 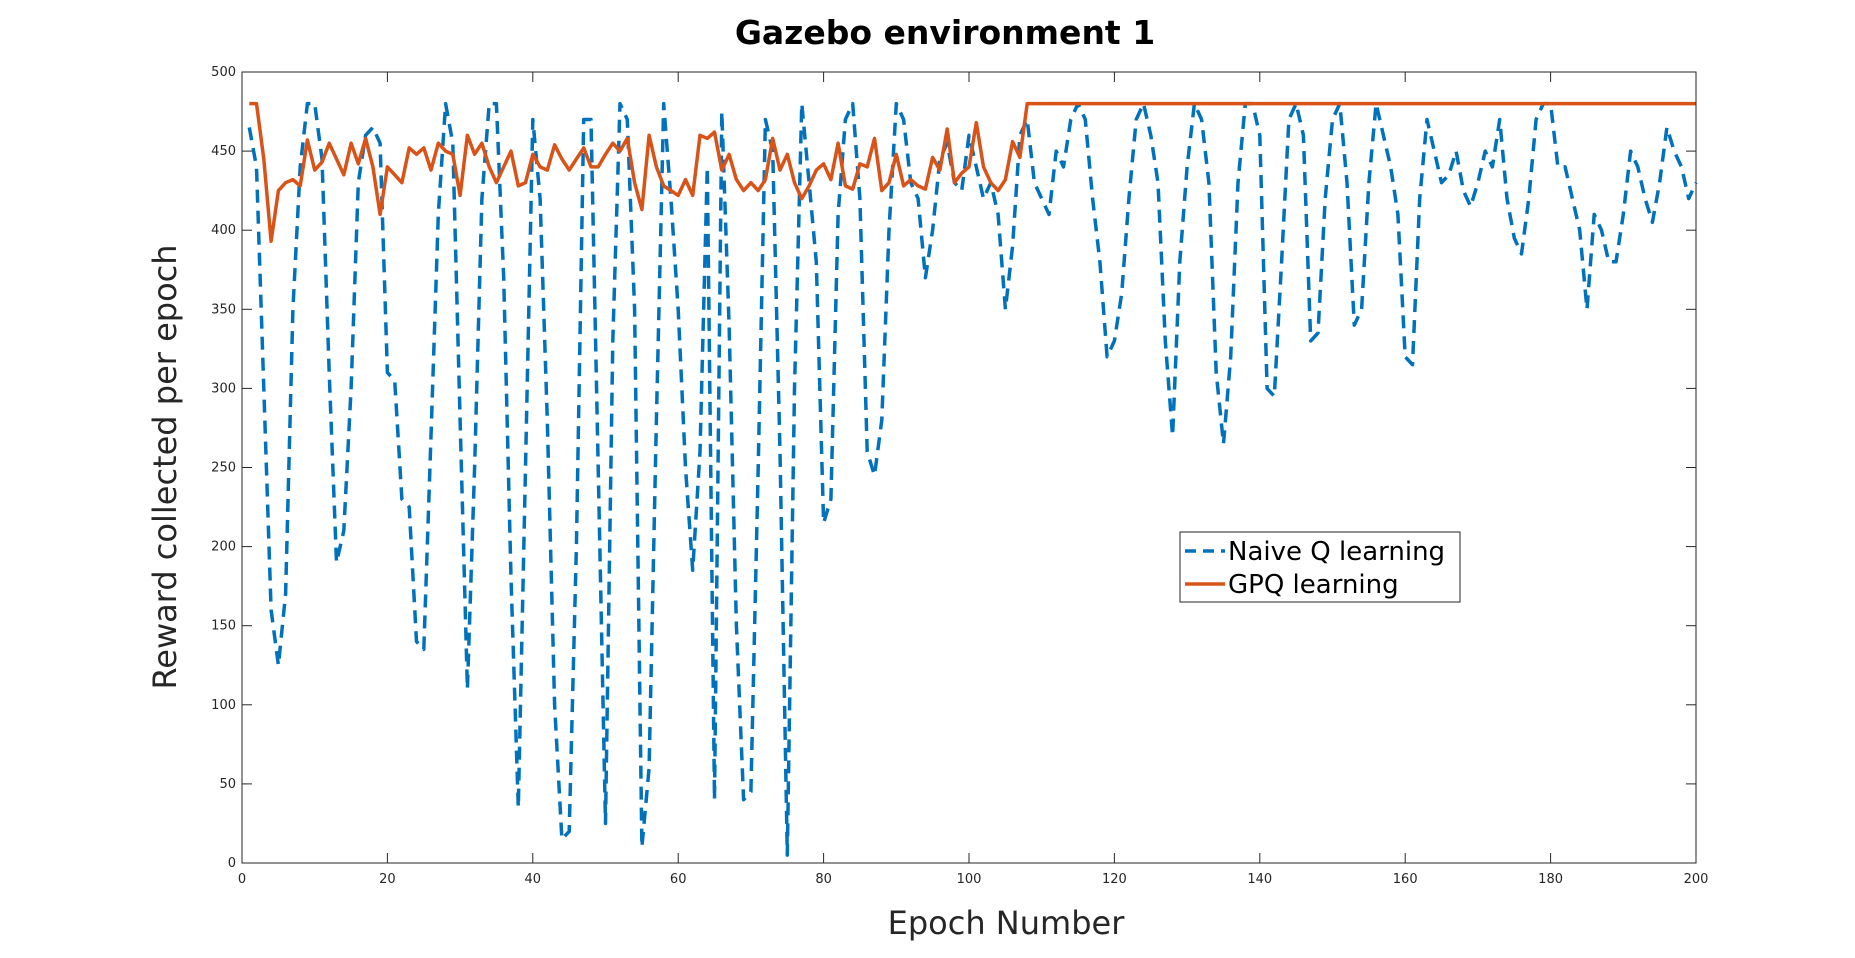 What do you see at coordinates (823, 879) in the screenshot?
I see `x-tick-label: 80` at bounding box center [823, 879].